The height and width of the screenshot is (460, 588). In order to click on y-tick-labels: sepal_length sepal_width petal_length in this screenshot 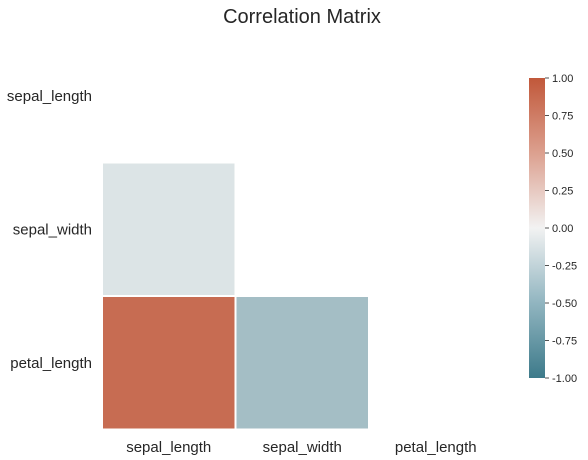, I will do `click(49, 230)`.